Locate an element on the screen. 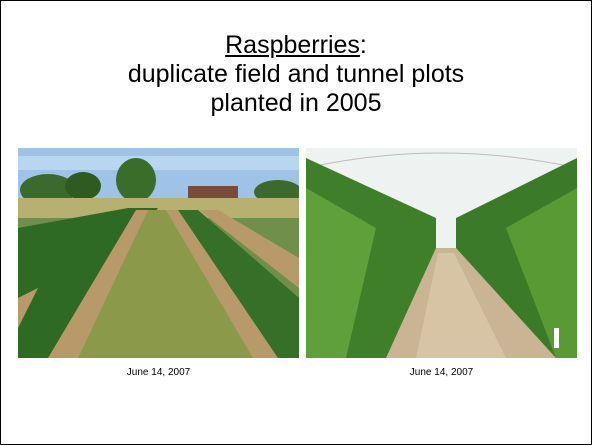 The height and width of the screenshot is (445, 592). title-line: duplicate field and tunnel plots is located at coordinates (296, 74).